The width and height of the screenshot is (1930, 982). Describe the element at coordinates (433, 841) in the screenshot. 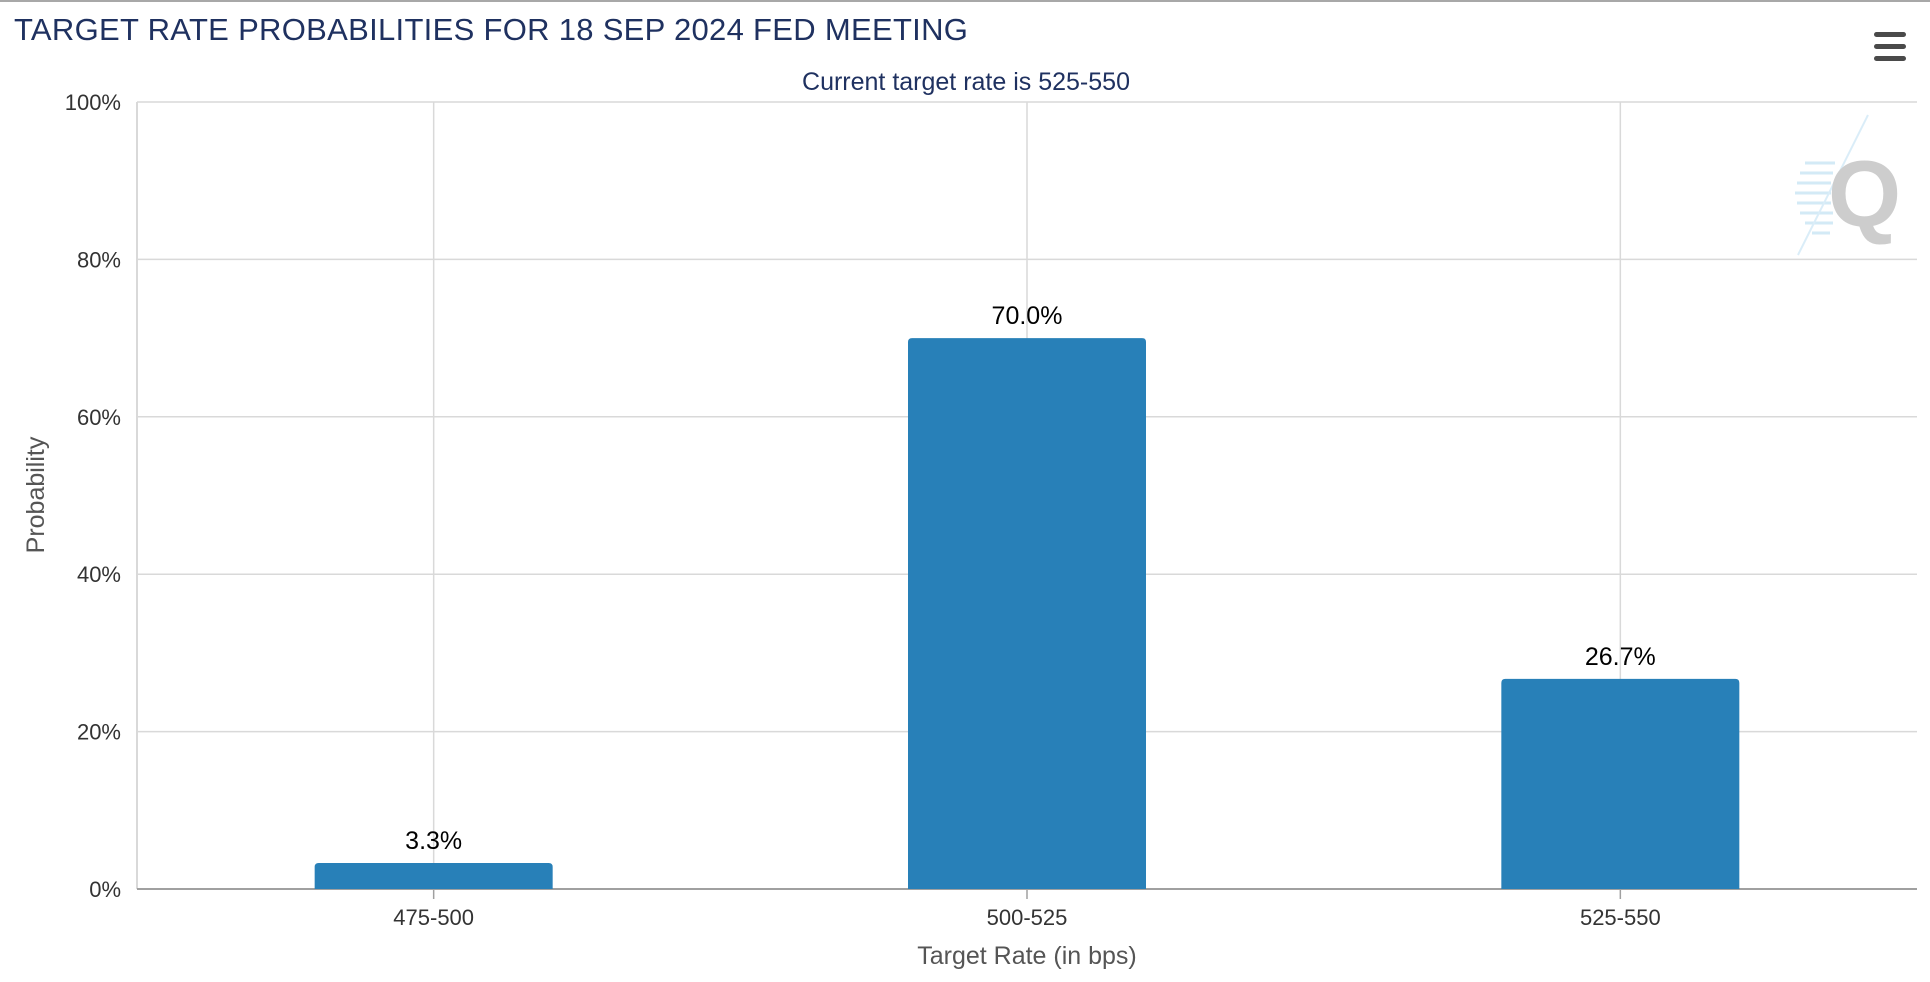

I see `bar-value-label: 3.3%` at that location.